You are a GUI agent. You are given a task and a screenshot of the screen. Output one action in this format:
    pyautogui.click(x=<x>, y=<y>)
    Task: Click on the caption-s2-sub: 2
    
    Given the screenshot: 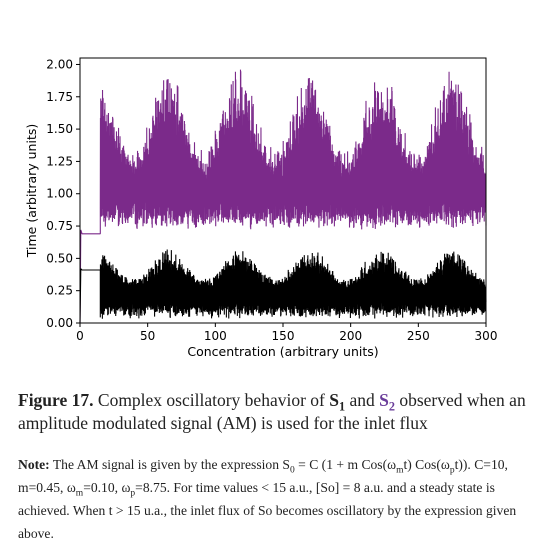 What is the action you would take?
    pyautogui.click(x=391, y=406)
    